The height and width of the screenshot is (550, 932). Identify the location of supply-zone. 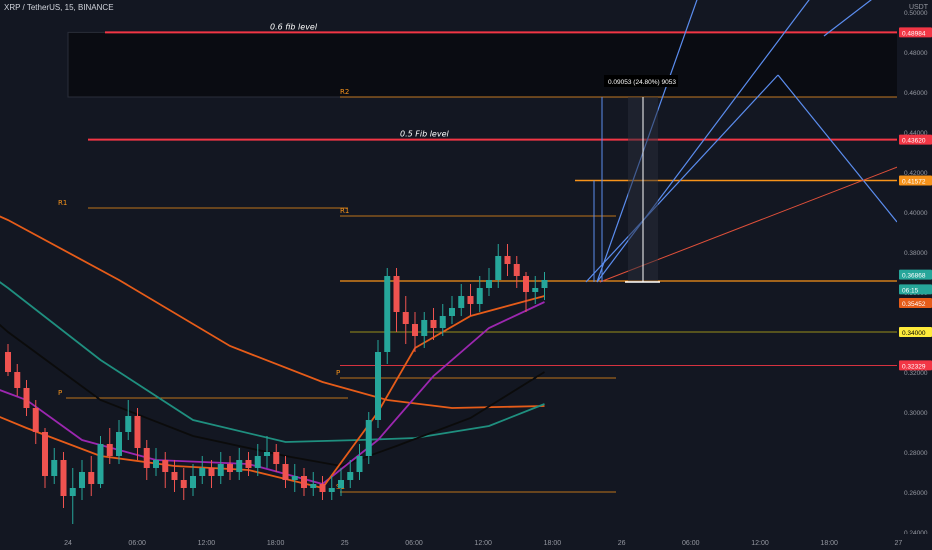
(483, 64).